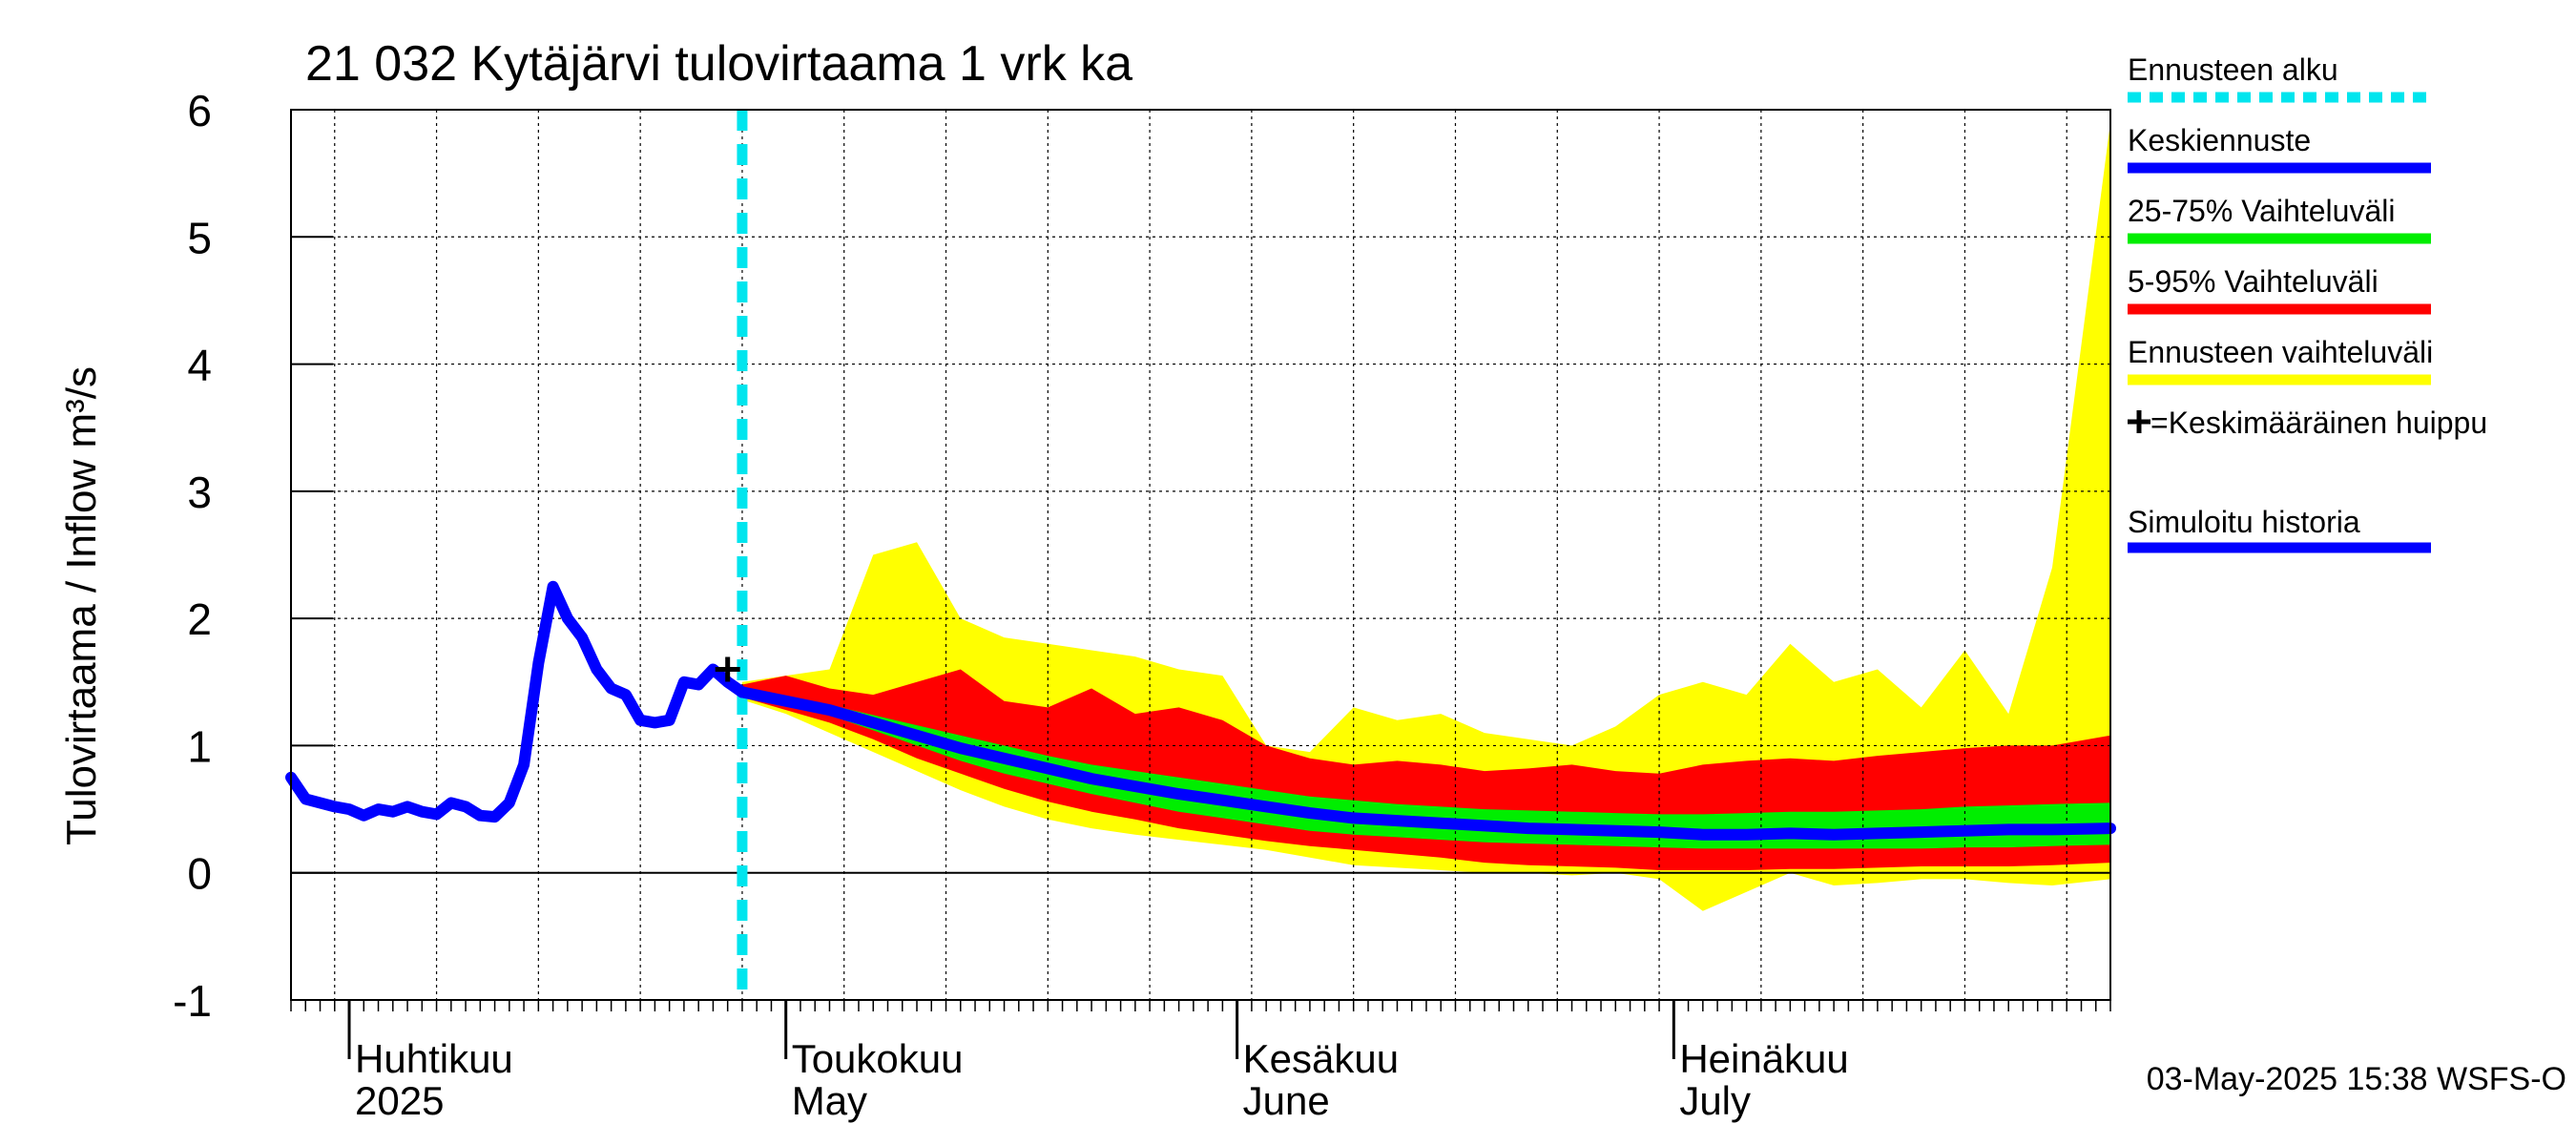 This screenshot has height=1145, width=2576. I want to click on timestamp-footer: 03-May-2025 15:38 WSFS-O, so click(2356, 1079).